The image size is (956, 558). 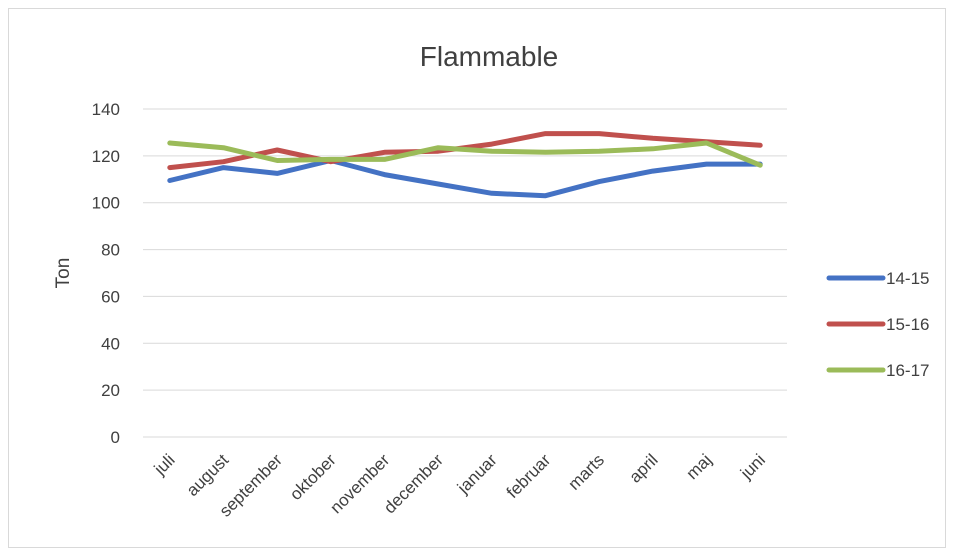 What do you see at coordinates (907, 370) in the screenshot?
I see `legend-label: 16-17` at bounding box center [907, 370].